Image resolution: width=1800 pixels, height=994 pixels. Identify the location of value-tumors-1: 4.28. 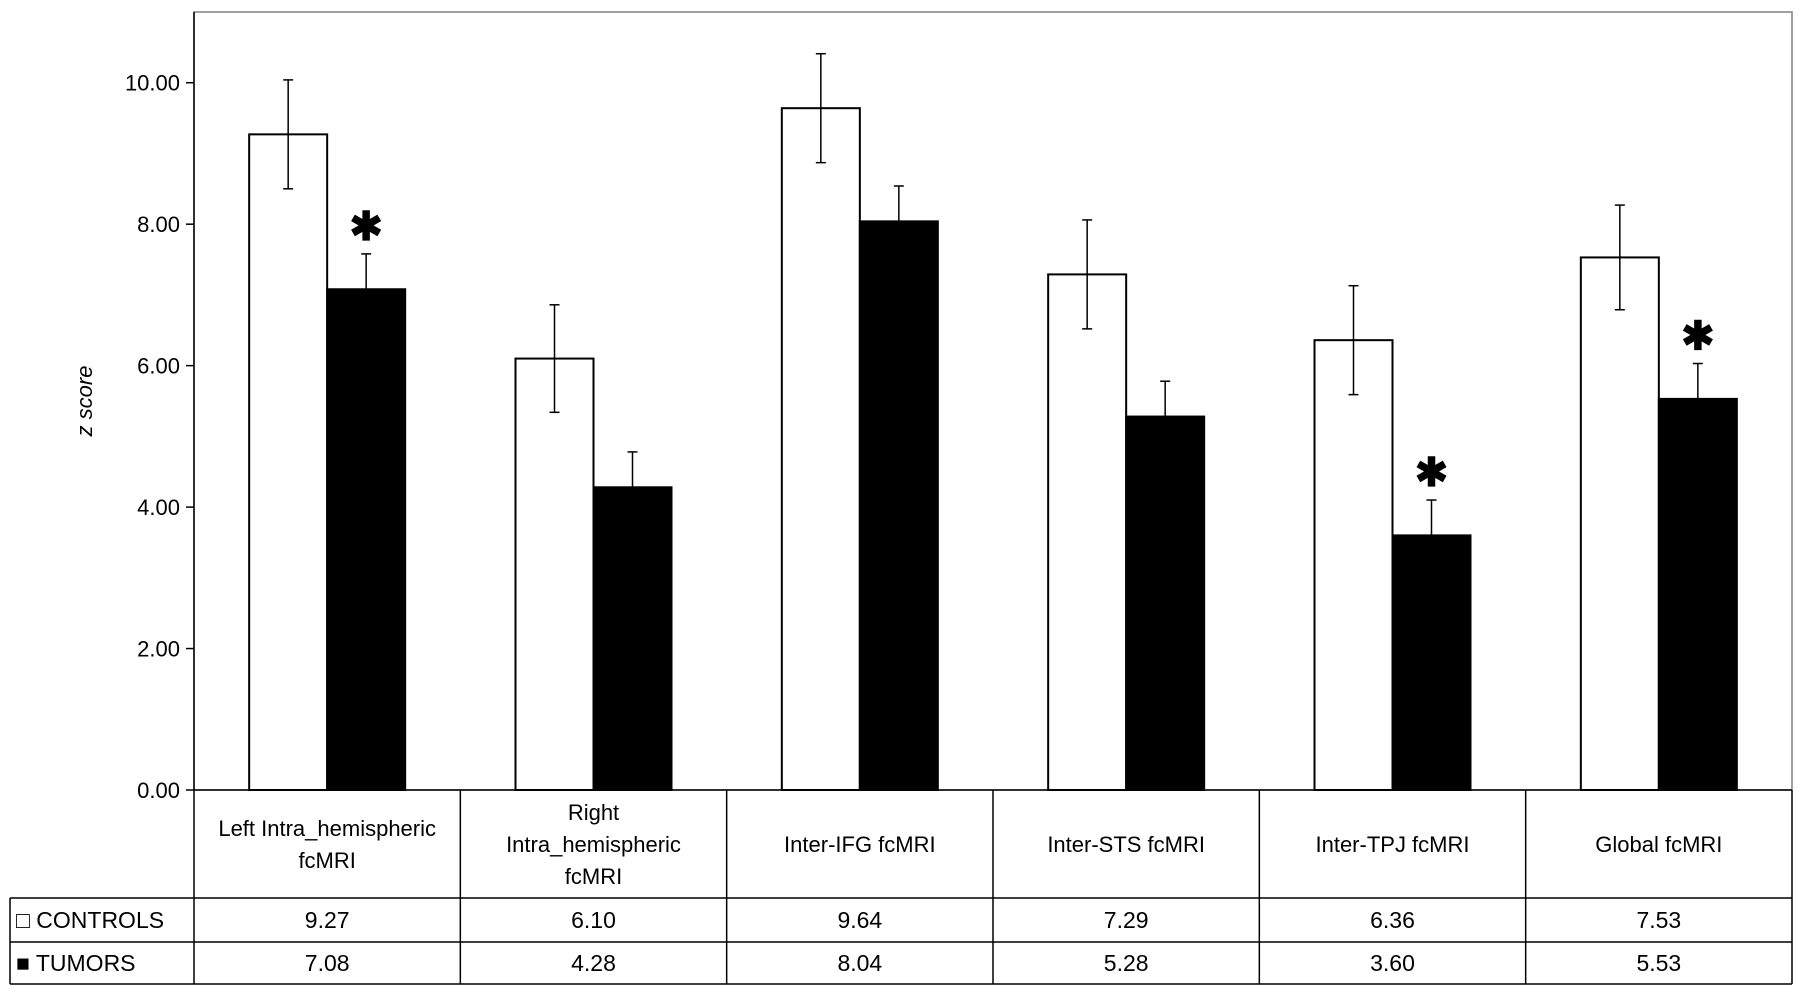
(593, 963).